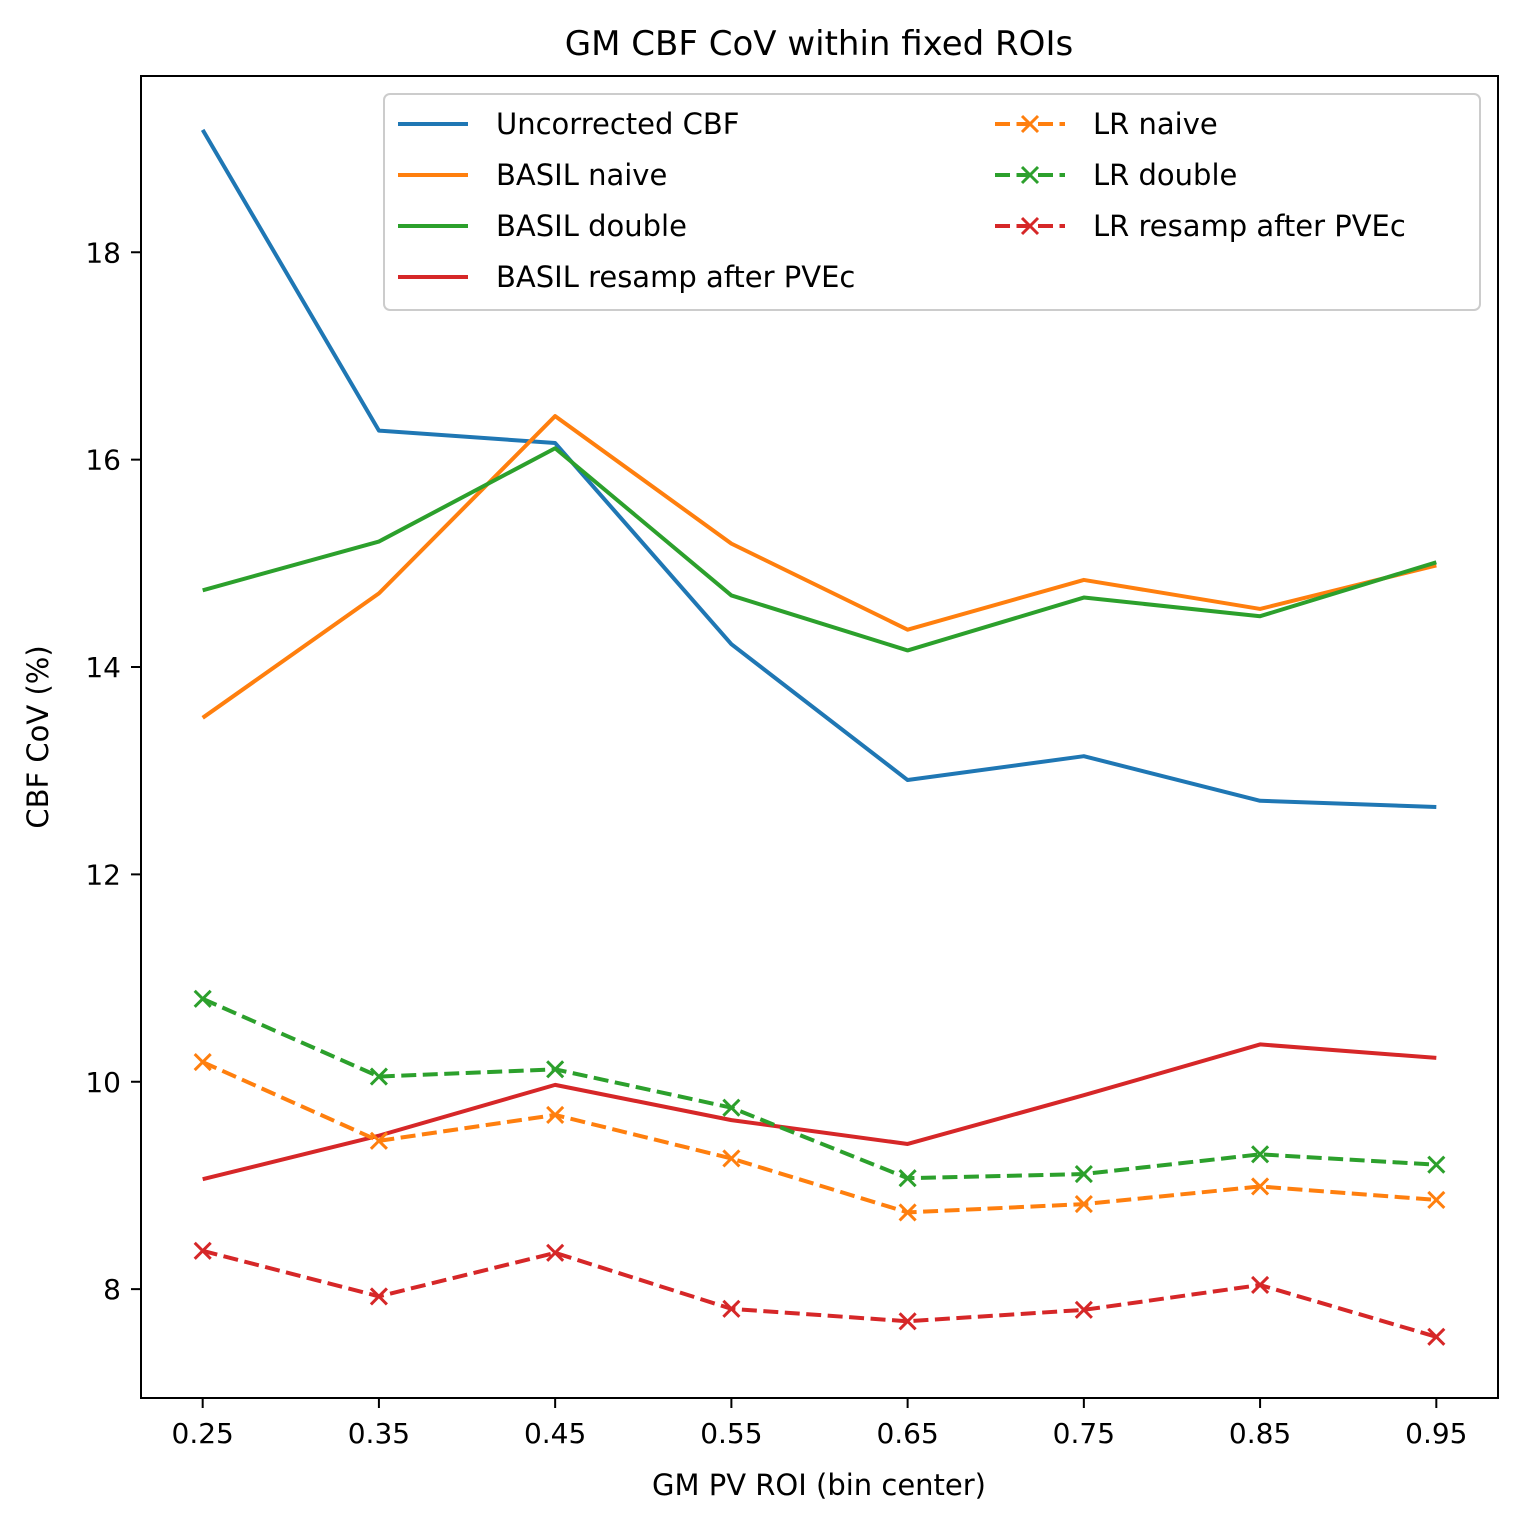  I want to click on x-tick-label: 0.45, so click(555, 1433).